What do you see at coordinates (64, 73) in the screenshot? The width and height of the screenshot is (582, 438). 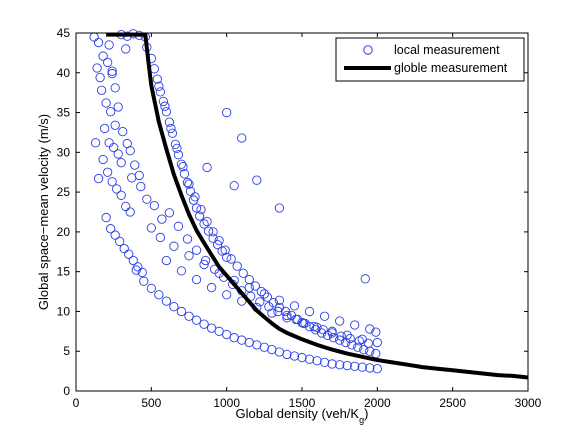 I see `y-tick-label: 40` at bounding box center [64, 73].